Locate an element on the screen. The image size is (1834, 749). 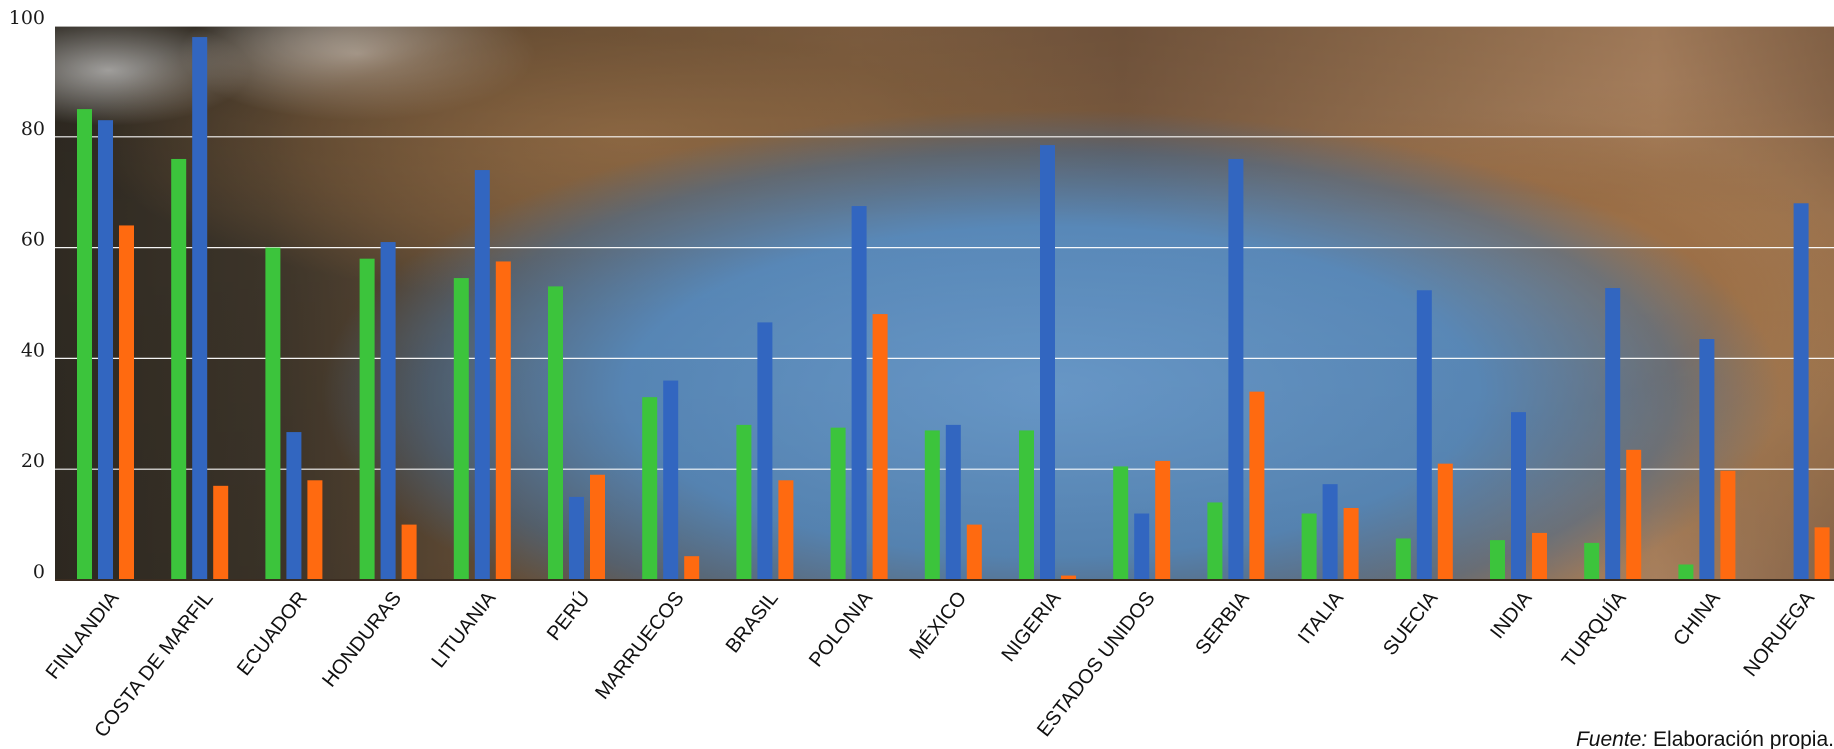
x-tick-label: MÉXICO is located at coordinates (938, 625).